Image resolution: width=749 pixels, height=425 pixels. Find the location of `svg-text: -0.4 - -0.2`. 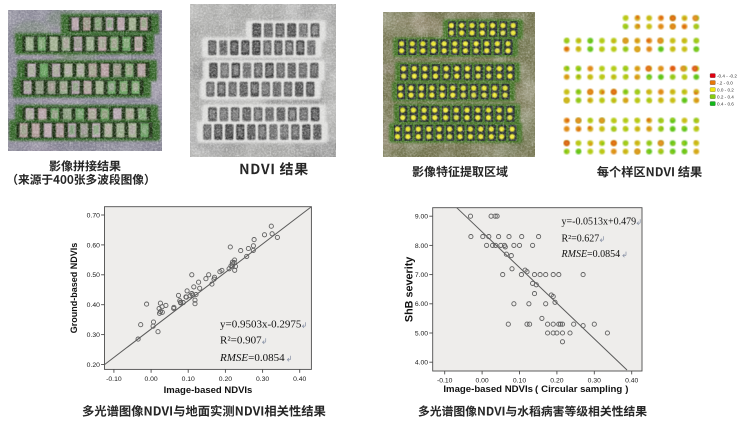

svg-text: -0.4 - -0.2 is located at coordinates (727, 75).